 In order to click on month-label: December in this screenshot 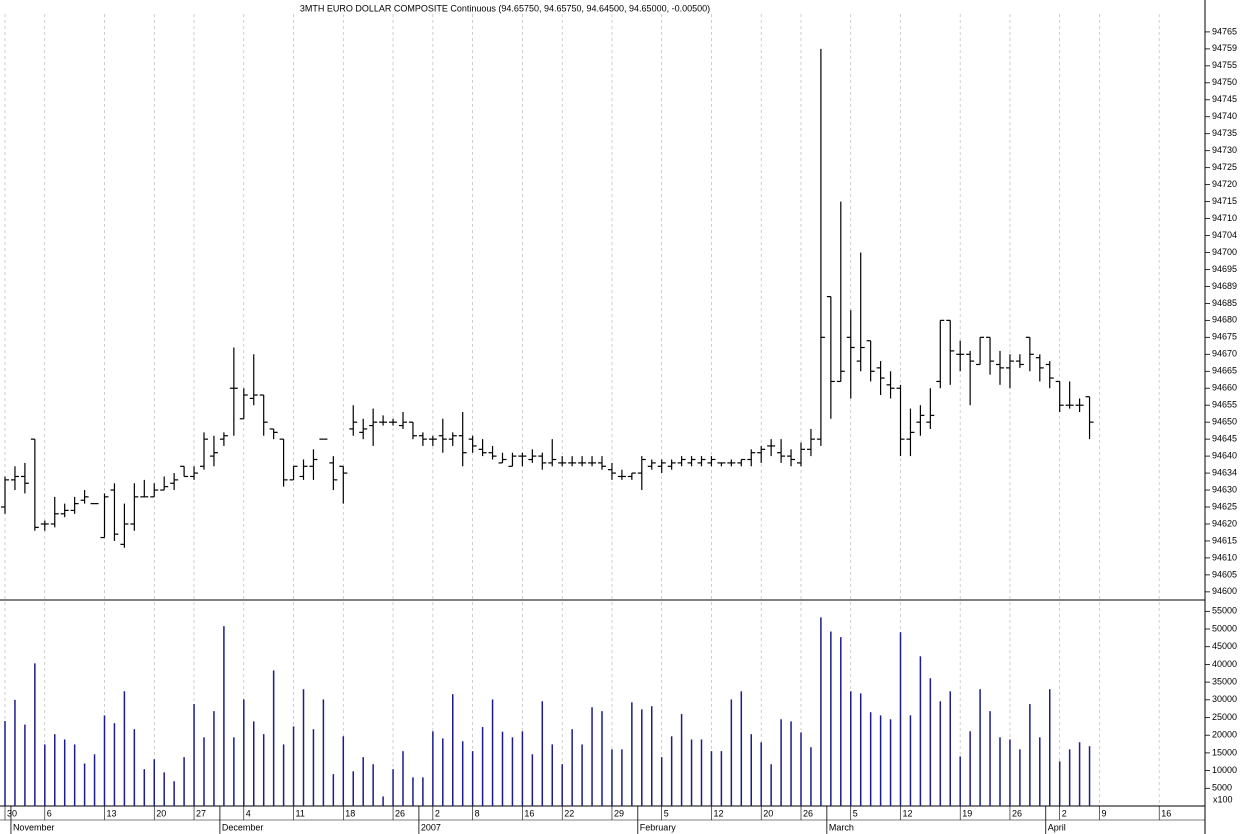, I will do `click(243, 827)`.